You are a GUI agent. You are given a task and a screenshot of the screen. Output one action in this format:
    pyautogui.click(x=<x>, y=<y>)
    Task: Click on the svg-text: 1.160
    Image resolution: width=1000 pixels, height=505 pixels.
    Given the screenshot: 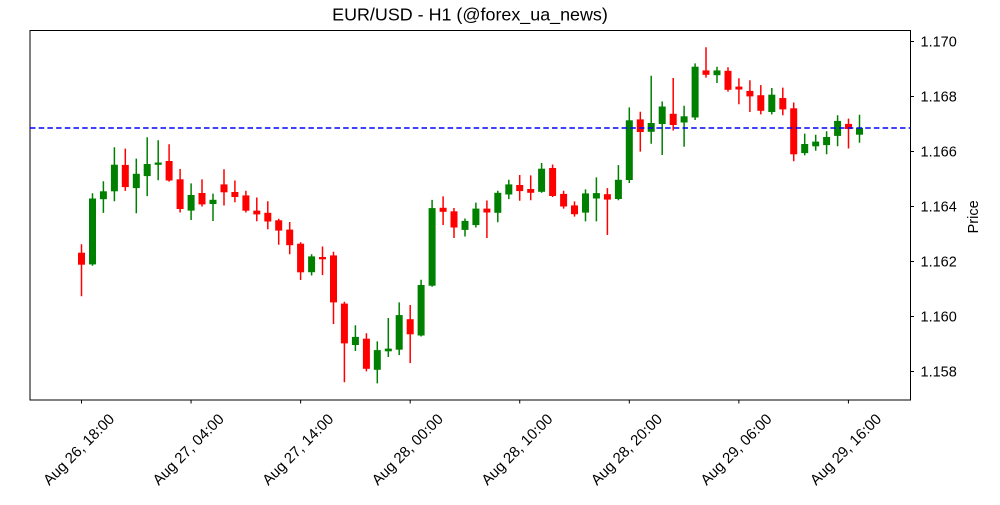 What is the action you would take?
    pyautogui.click(x=939, y=318)
    